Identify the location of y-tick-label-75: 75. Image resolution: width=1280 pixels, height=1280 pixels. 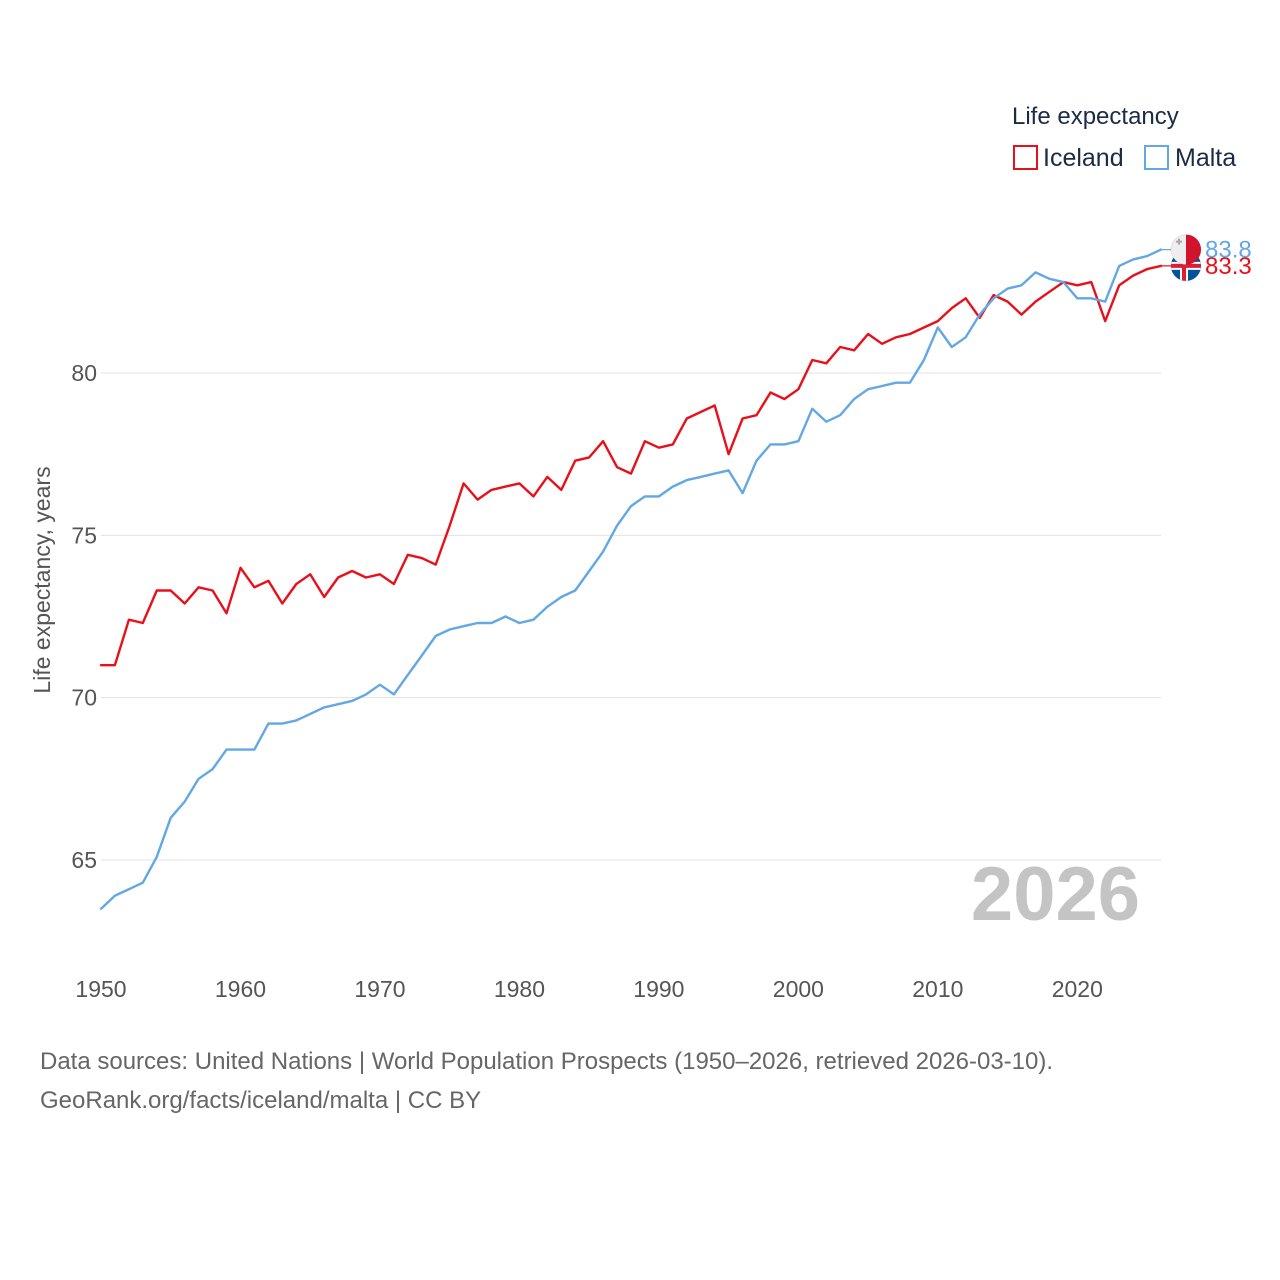
(84, 535).